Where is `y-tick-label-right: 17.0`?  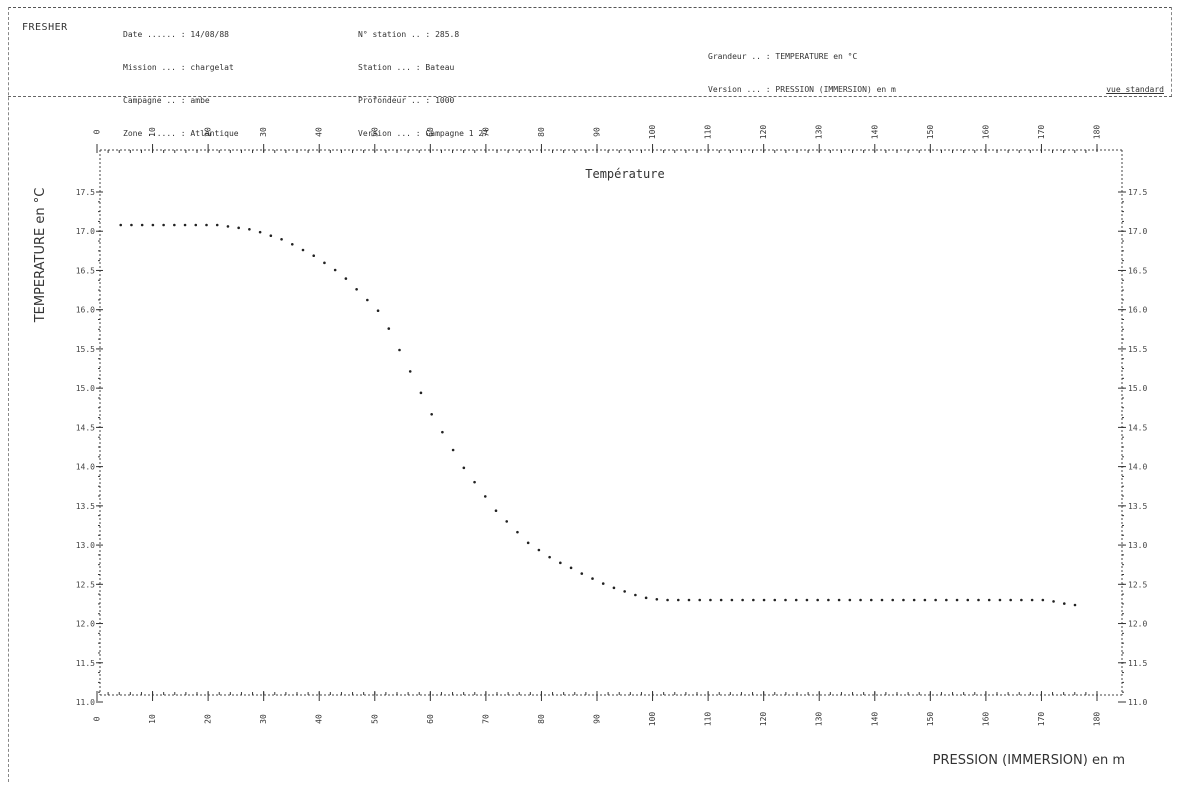
y-tick-label-right: 17.0 is located at coordinates (1137, 231).